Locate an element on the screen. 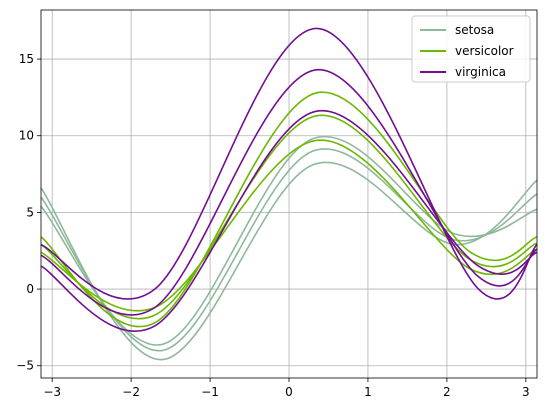  legend-label-versicolor: versicolor is located at coordinates (484, 51).